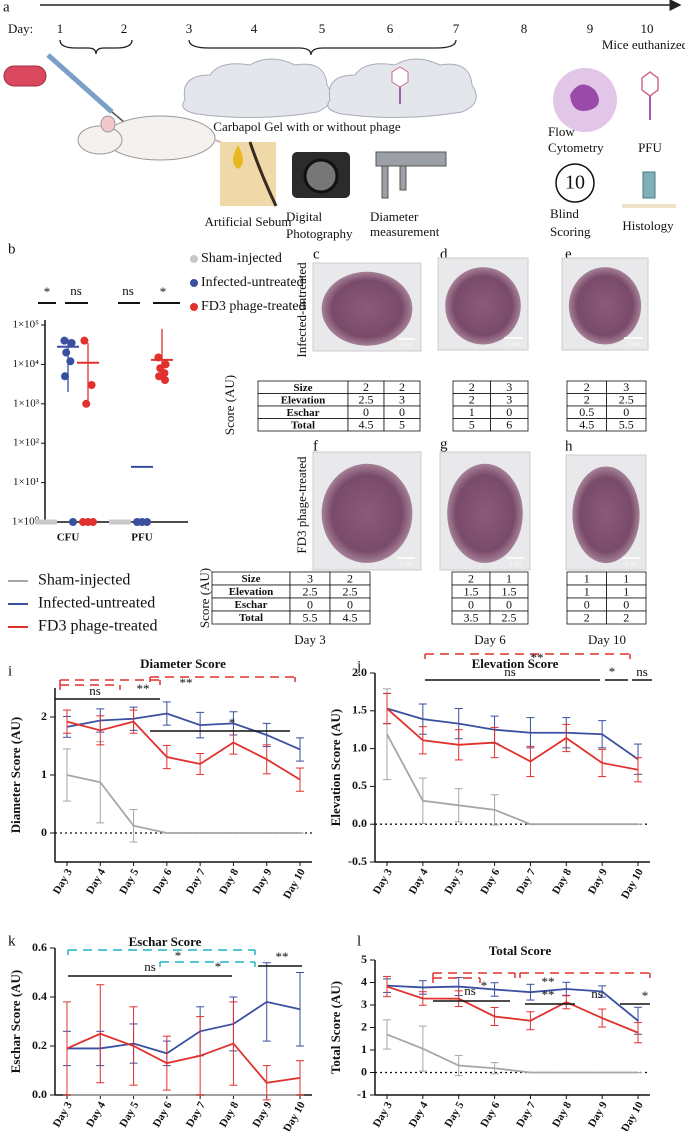 The height and width of the screenshot is (1131, 685). I want to click on diameter-label: measurement, so click(405, 231).